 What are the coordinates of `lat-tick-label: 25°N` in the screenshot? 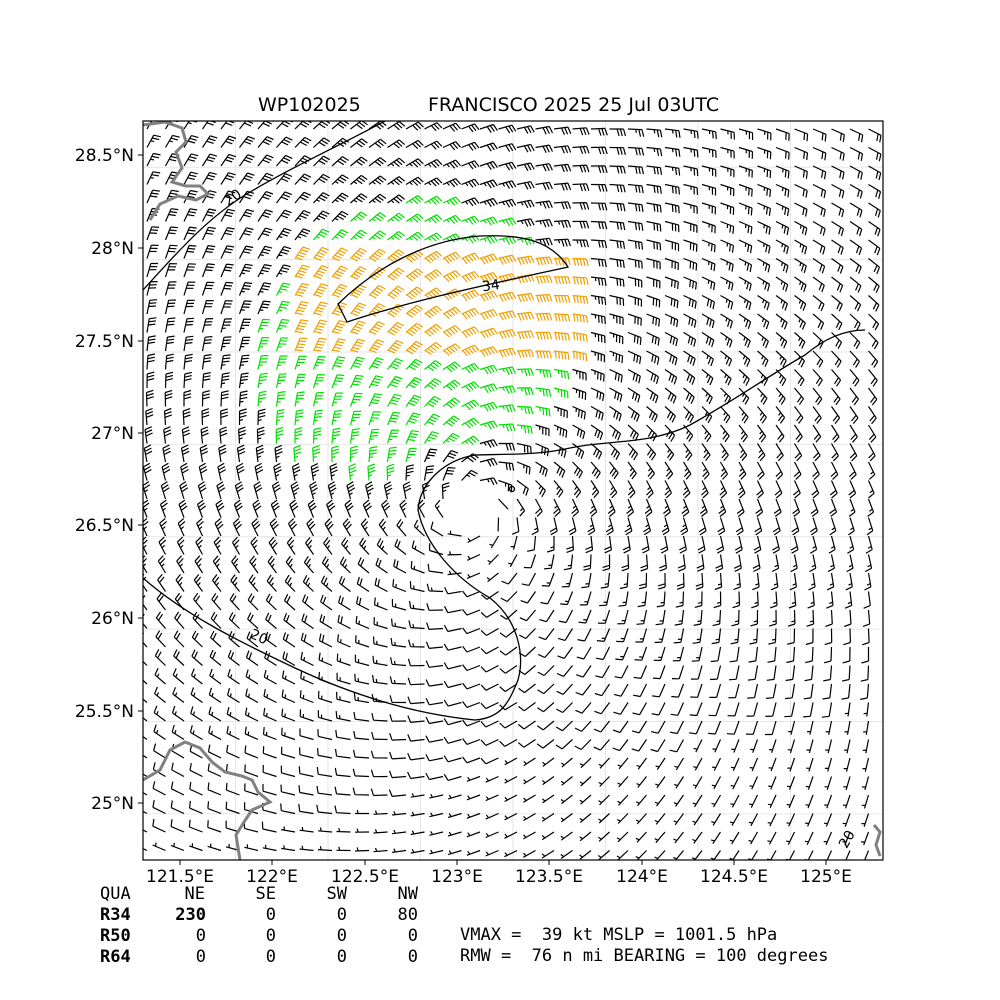 It's located at (112, 804).